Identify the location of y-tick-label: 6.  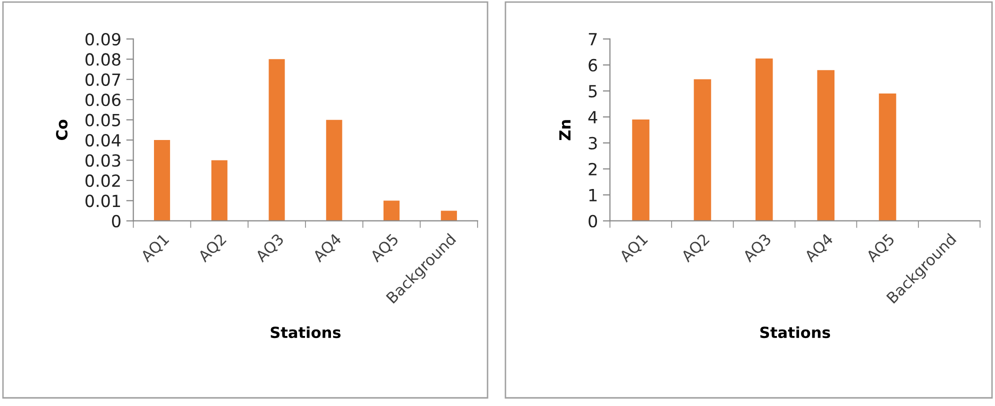
(593, 65).